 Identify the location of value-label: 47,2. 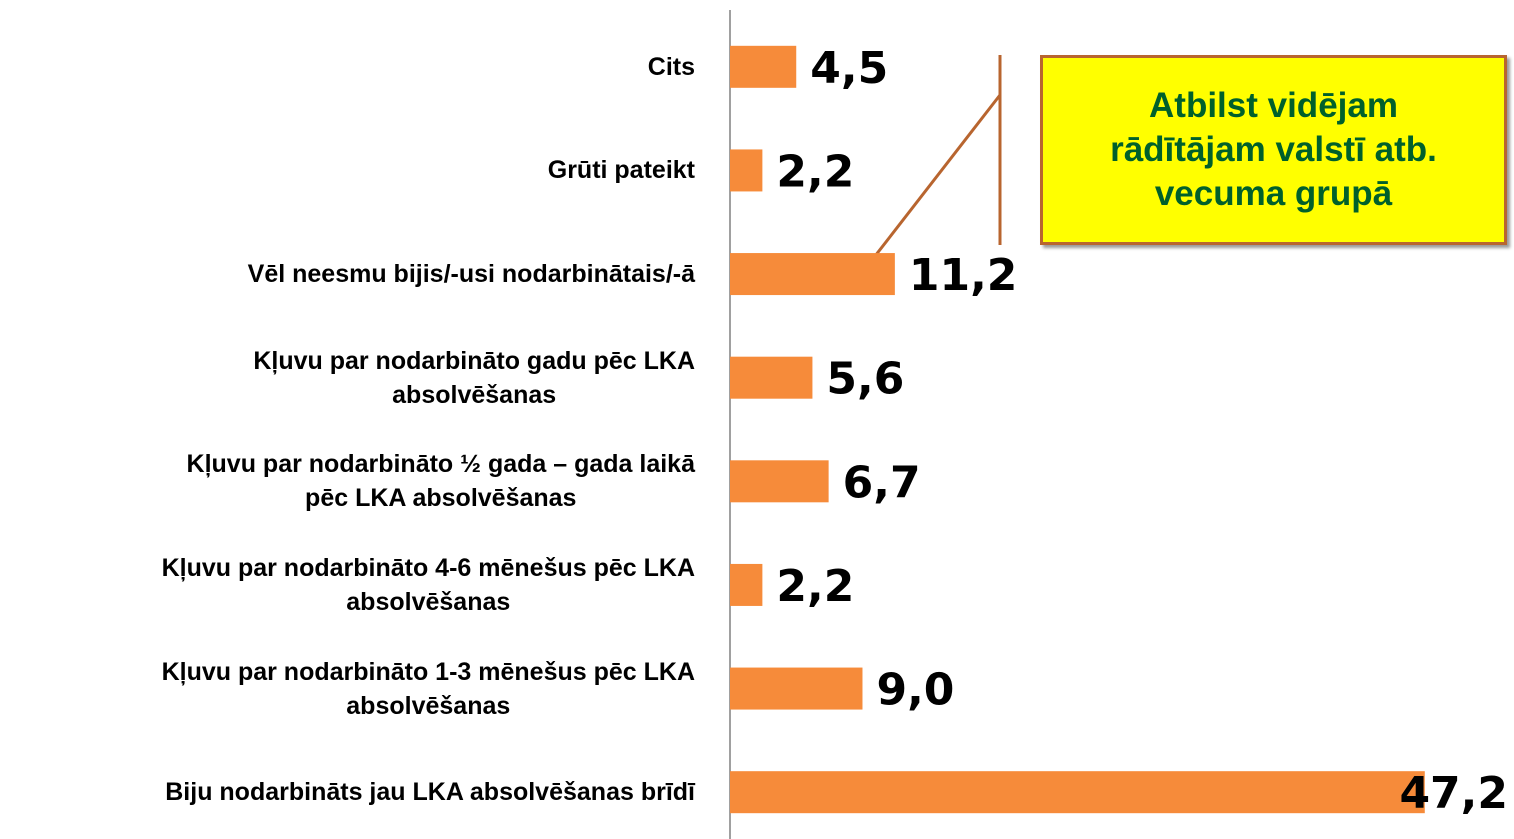
(1453, 793).